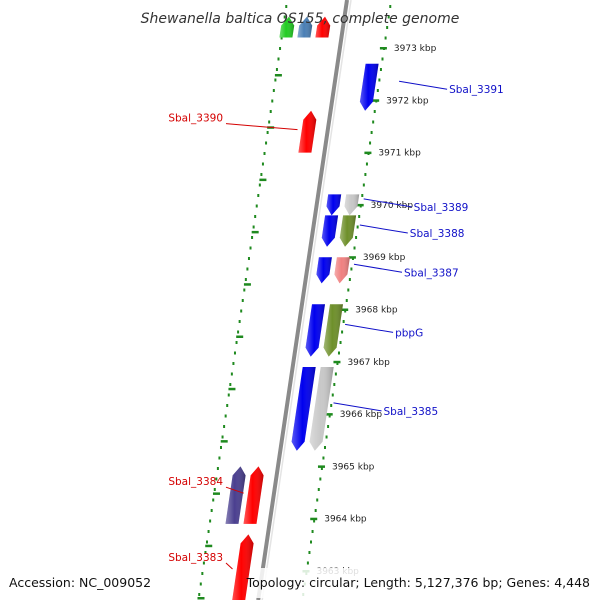  I want to click on kbp-tick-label: 3970 kbp, so click(392, 206).